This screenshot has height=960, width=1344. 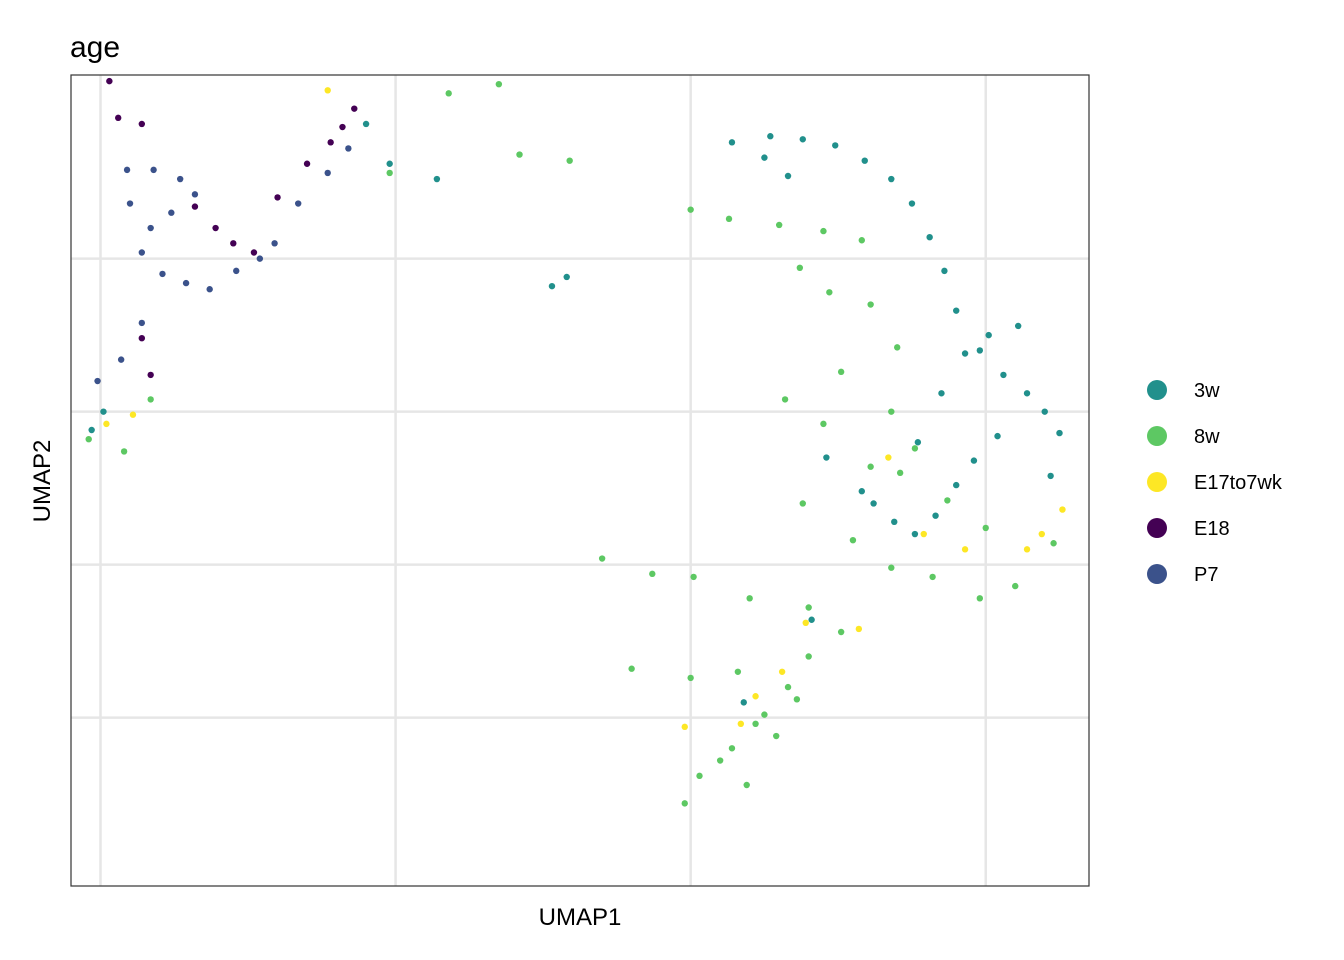 What do you see at coordinates (1207, 437) in the screenshot?
I see `legend-label: 8w` at bounding box center [1207, 437].